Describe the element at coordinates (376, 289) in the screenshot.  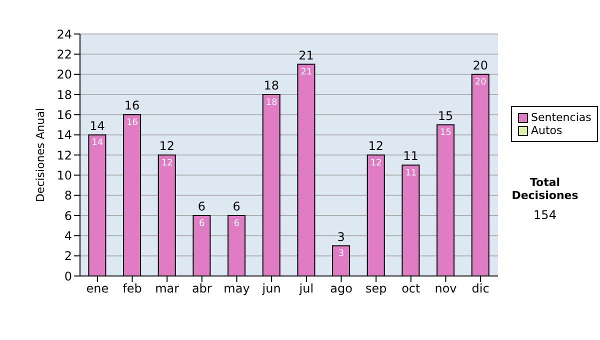
I see `x-tick-label: sep` at that location.